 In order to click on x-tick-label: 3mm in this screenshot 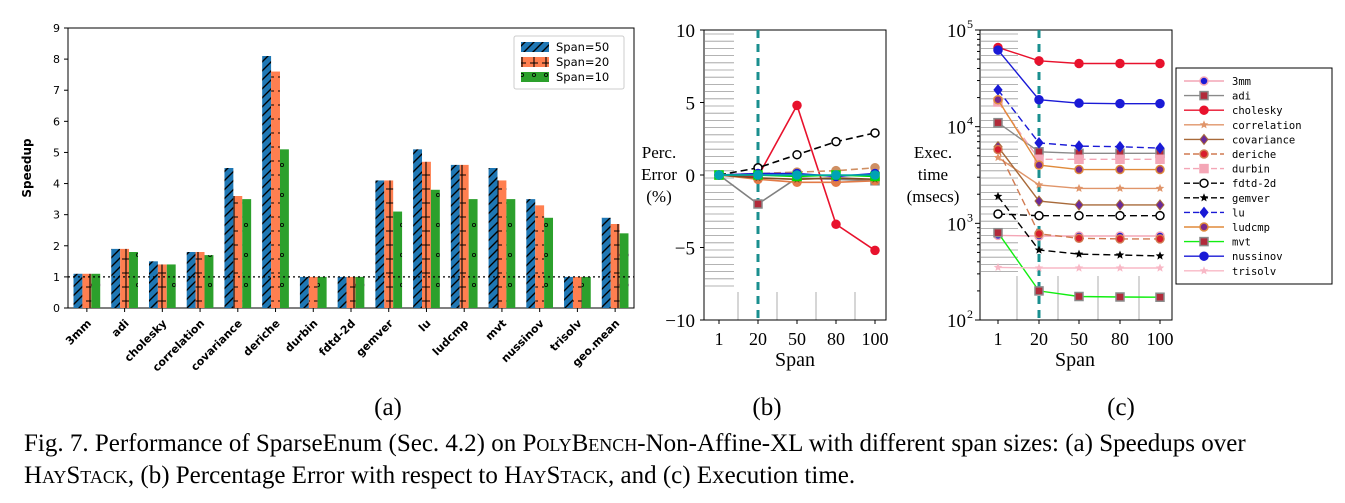, I will do `click(78, 332)`.